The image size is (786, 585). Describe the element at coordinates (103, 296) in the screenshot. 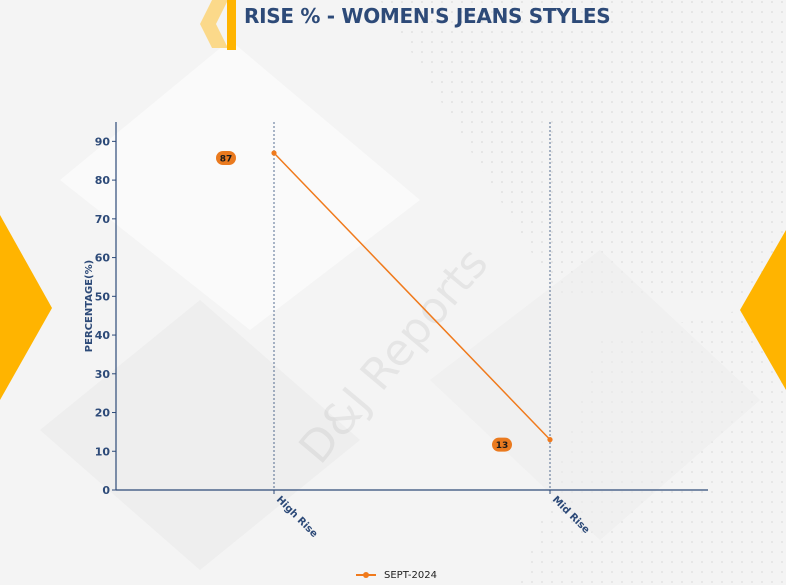

I see `y-tick-label: 50` at that location.